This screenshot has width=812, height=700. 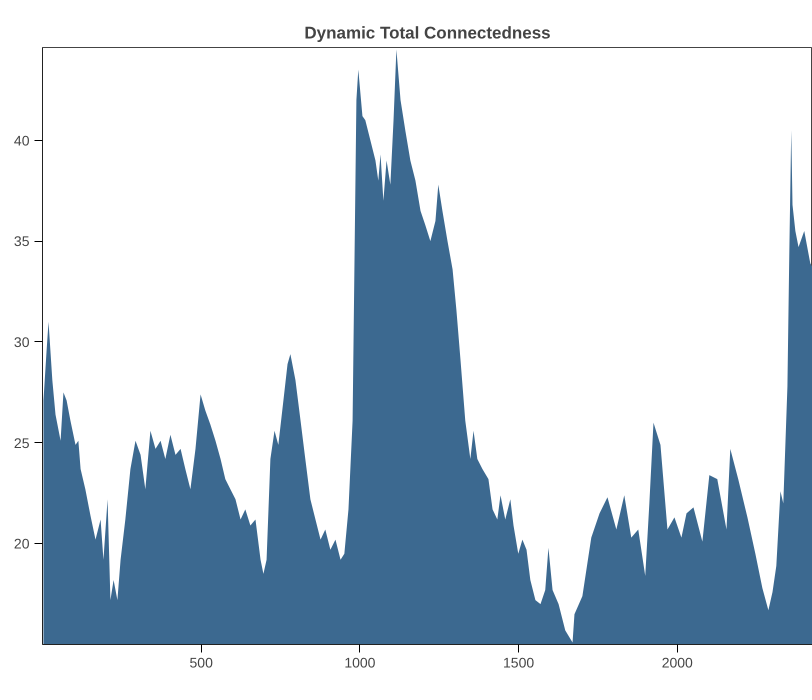 What do you see at coordinates (518, 662) in the screenshot?
I see `x-tick-label: 1500` at bounding box center [518, 662].